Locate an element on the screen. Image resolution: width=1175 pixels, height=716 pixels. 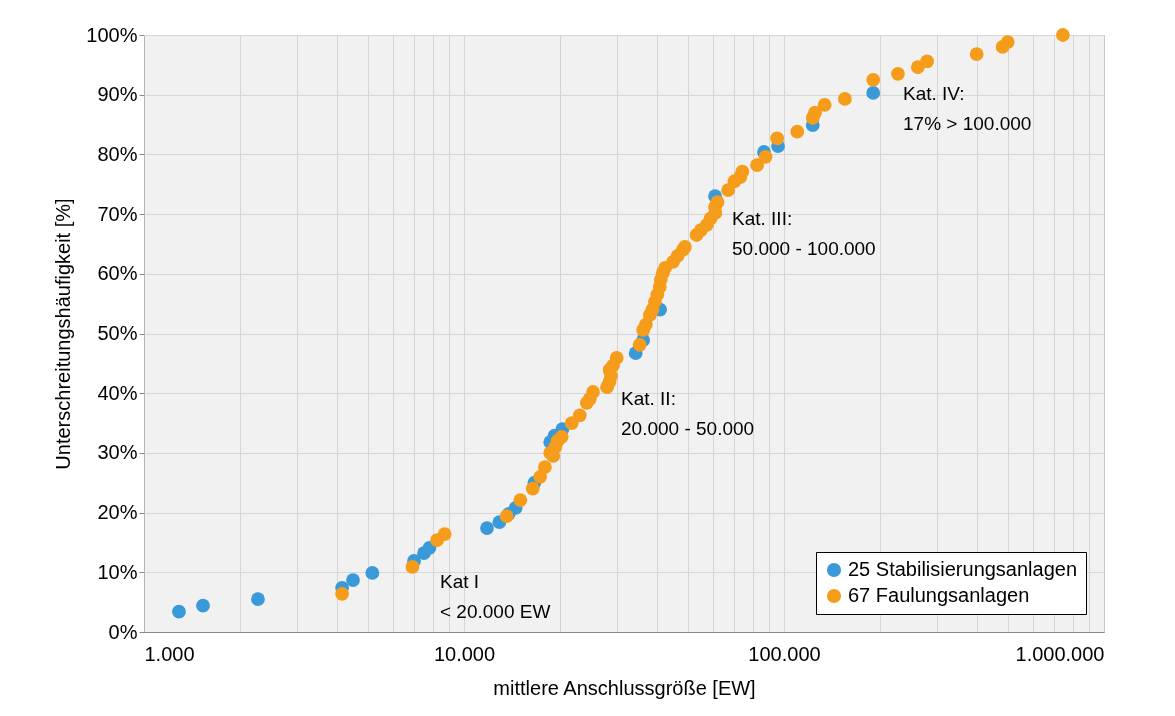
x-tick-label: 100.000 is located at coordinates (784, 653).